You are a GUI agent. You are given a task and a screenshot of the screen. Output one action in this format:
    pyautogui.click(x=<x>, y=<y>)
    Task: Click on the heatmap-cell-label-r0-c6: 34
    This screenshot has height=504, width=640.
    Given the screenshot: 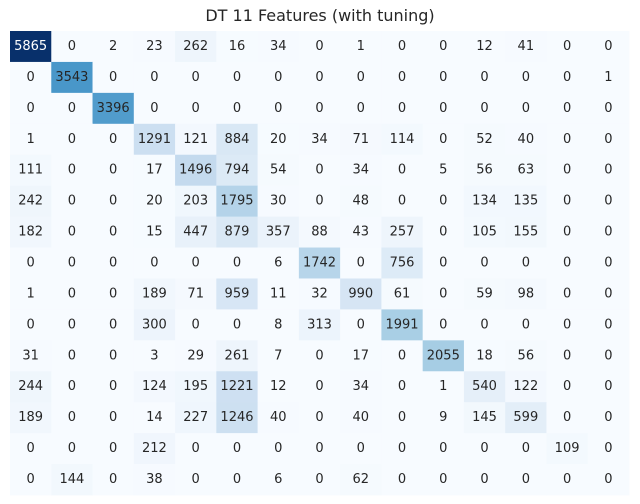 What is the action you would take?
    pyautogui.click(x=278, y=46)
    